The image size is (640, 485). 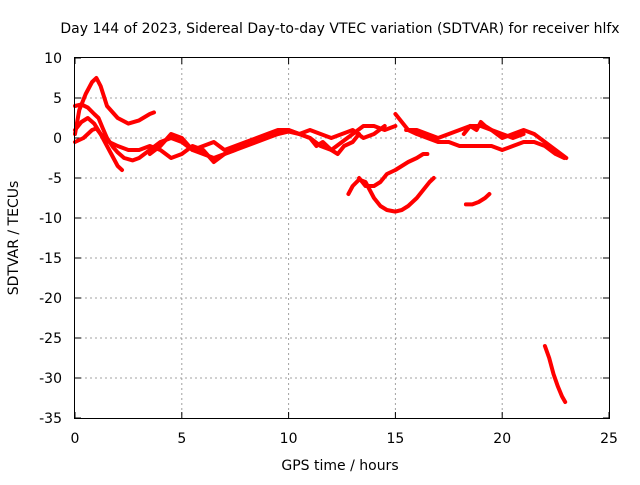 I want to click on x-tick-label: 10, so click(x=289, y=439).